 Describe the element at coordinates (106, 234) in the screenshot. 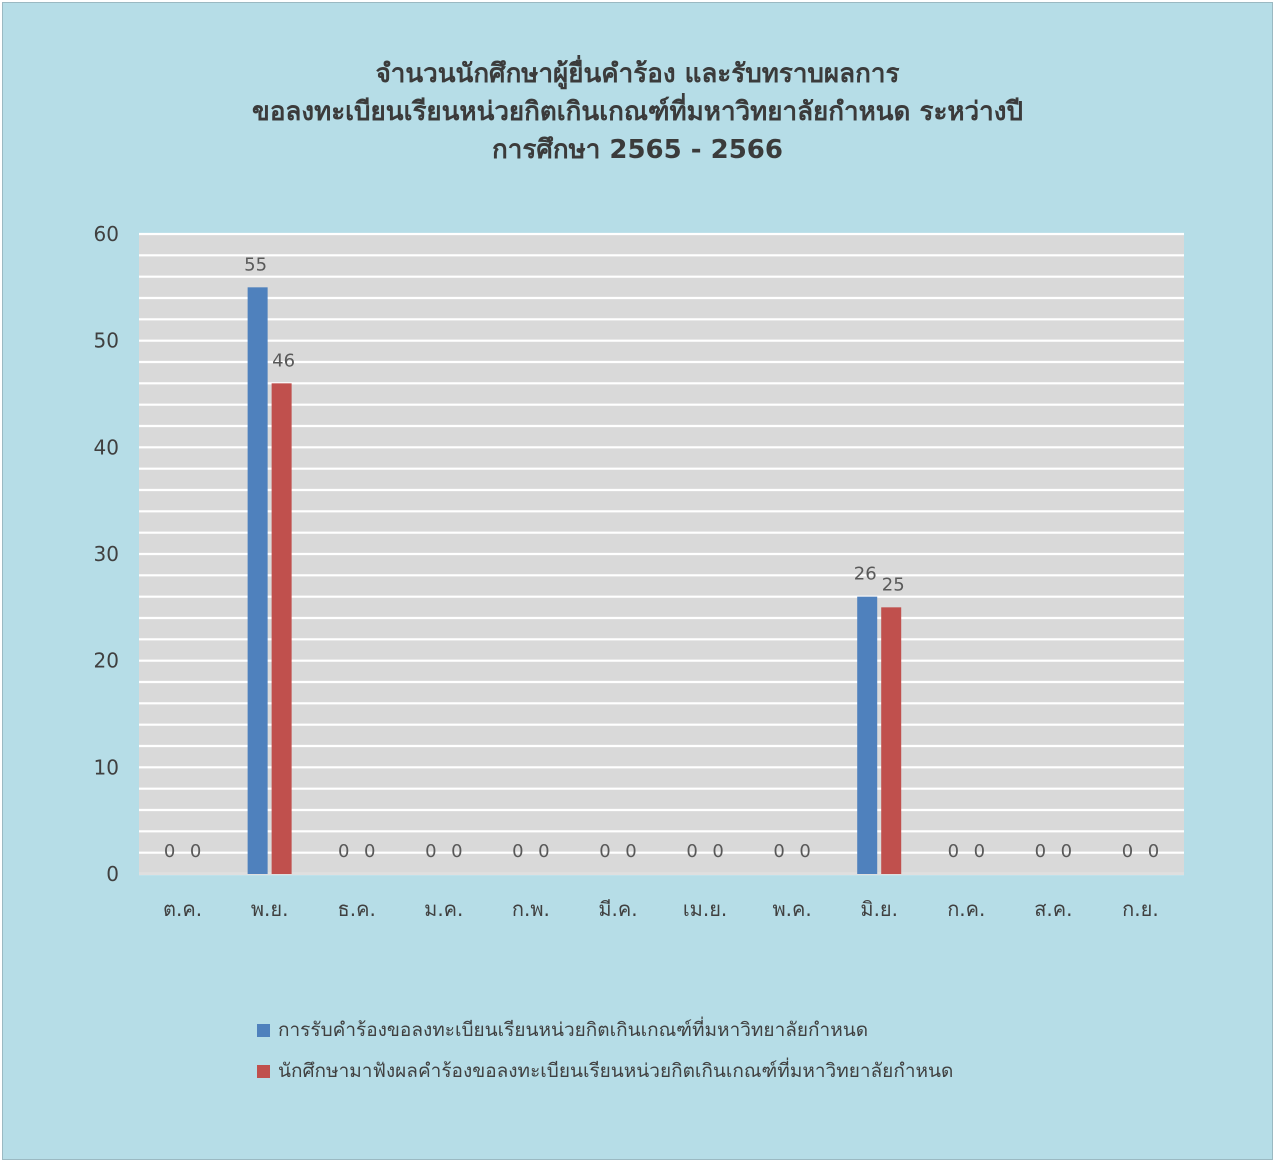

I see `y-tick-label: 60` at that location.